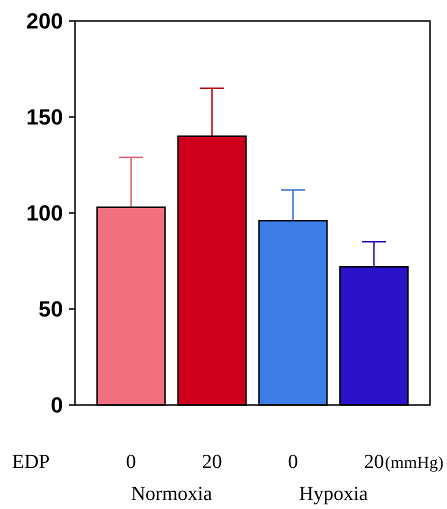 The width and height of the screenshot is (447, 509). What do you see at coordinates (31, 462) in the screenshot?
I see `text: EDP` at bounding box center [31, 462].